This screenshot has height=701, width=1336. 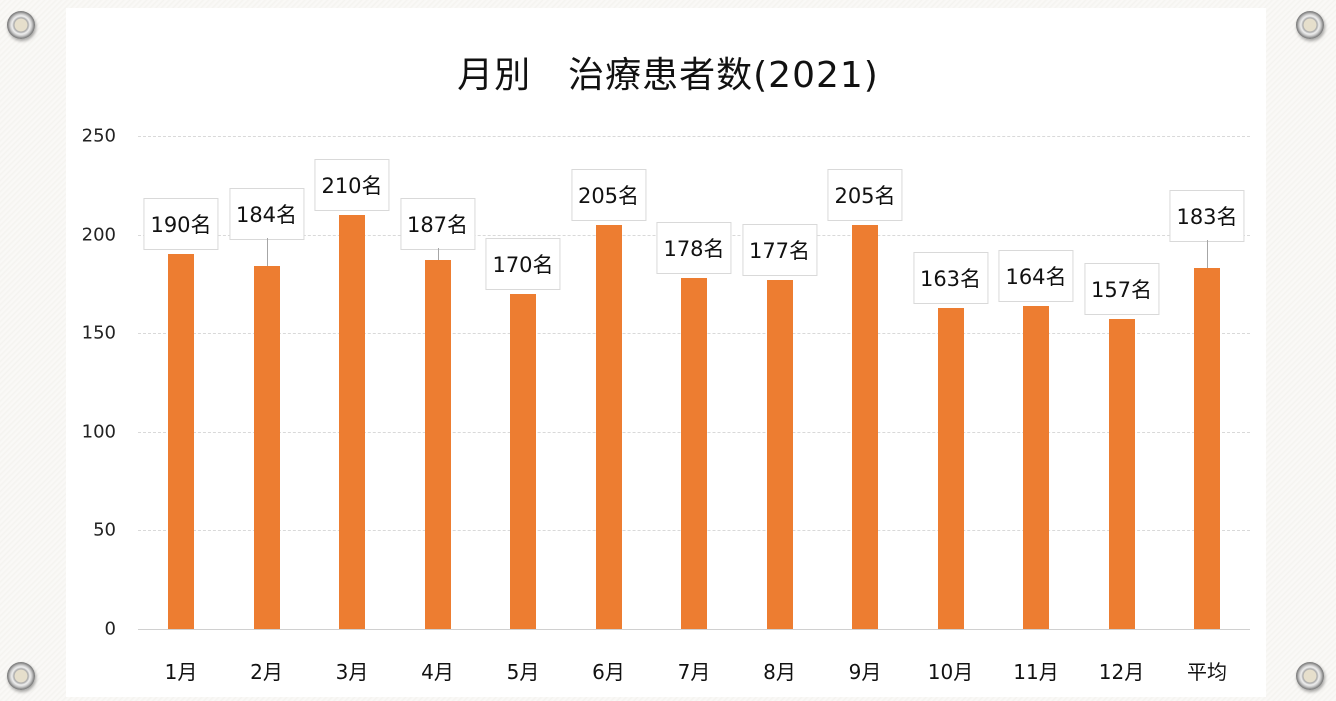 What do you see at coordinates (1036, 275) in the screenshot?
I see `data-label: 164名` at bounding box center [1036, 275].